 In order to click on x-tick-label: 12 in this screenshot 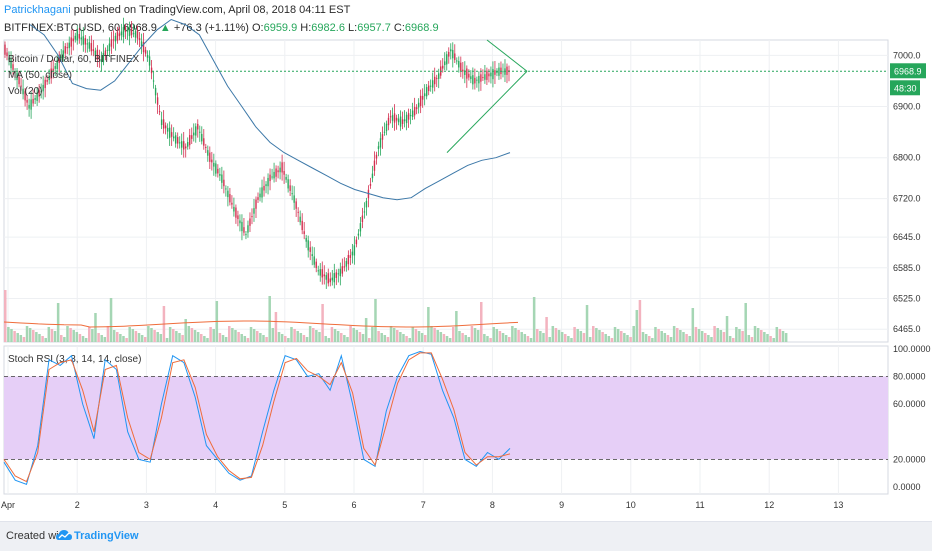, I will do `click(769, 505)`.